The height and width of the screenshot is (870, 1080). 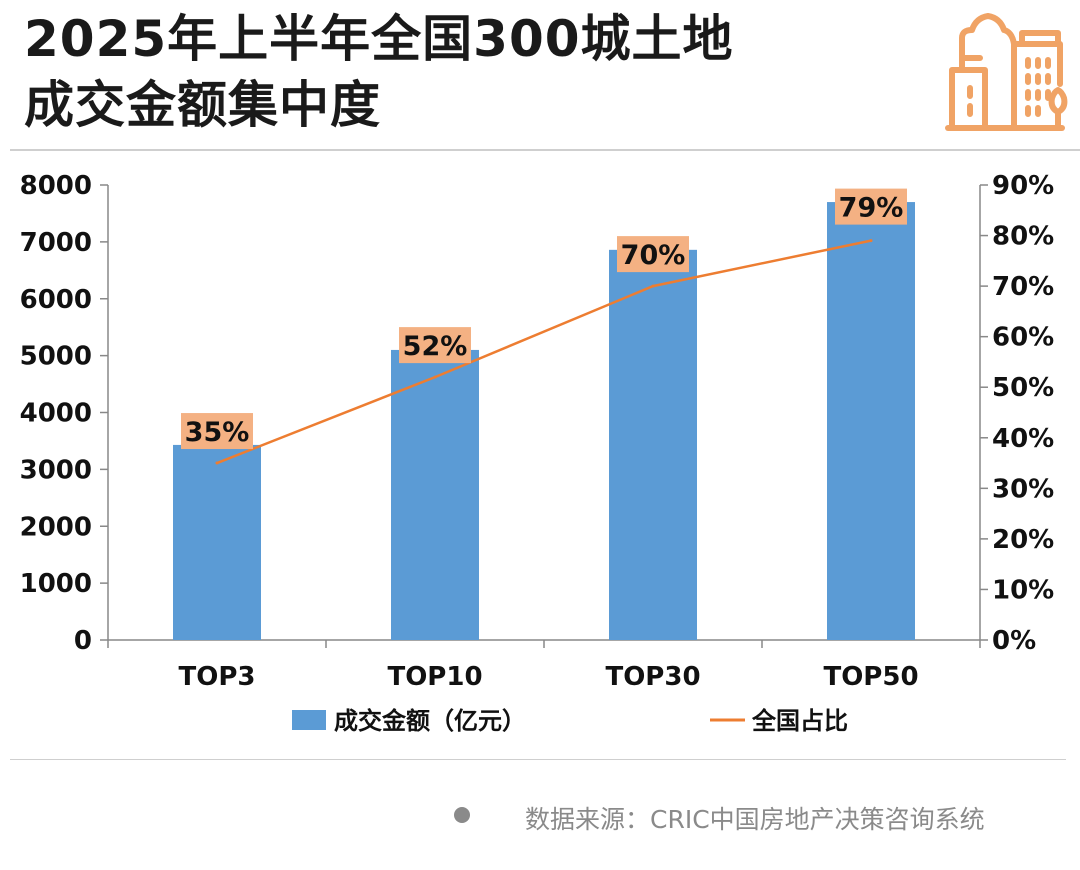 What do you see at coordinates (435, 494) in the screenshot?
I see `bar-top10` at bounding box center [435, 494].